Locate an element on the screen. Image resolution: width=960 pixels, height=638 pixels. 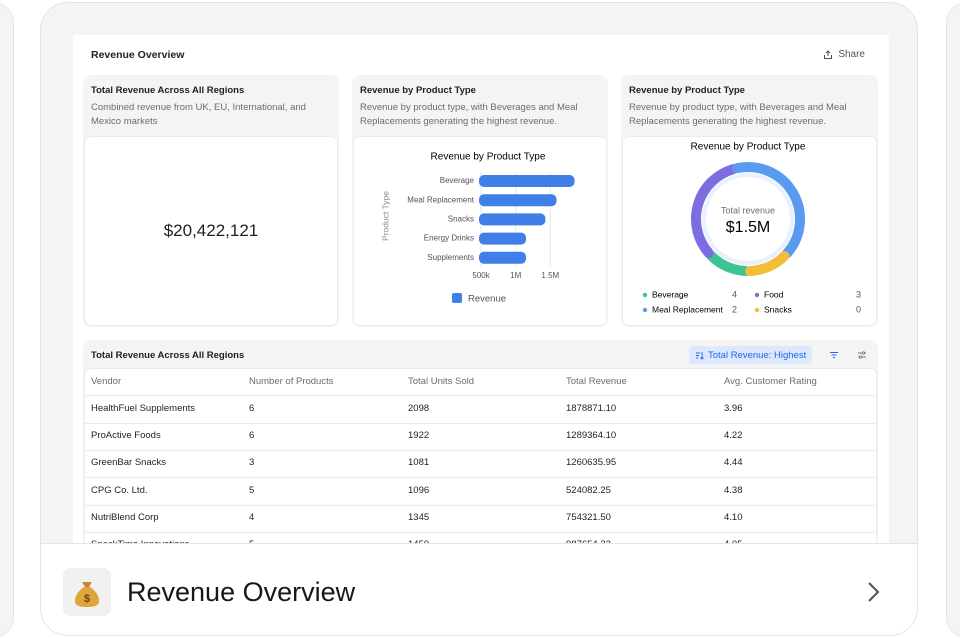
next-card is located at coordinates (953, 320).